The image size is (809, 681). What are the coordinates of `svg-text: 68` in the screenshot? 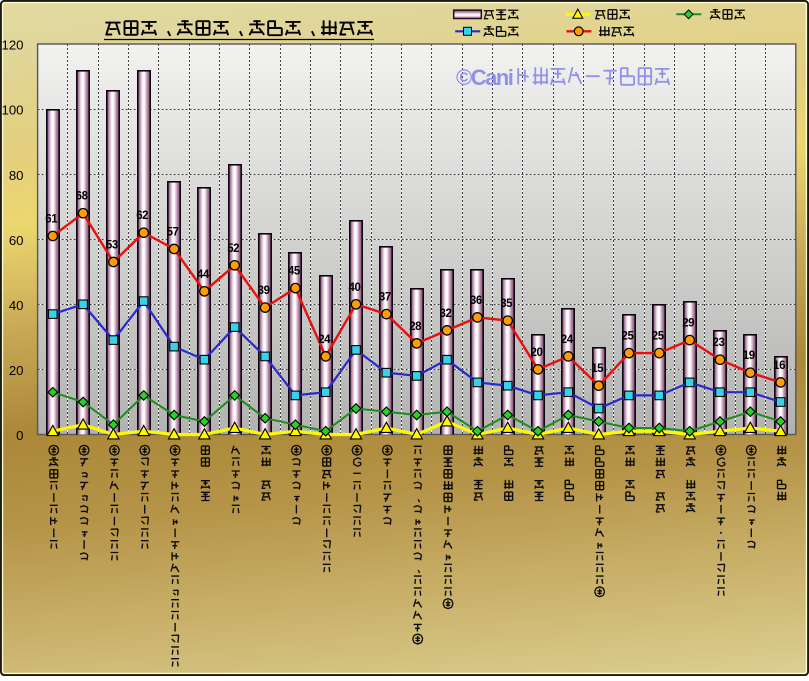 It's located at (82, 197).